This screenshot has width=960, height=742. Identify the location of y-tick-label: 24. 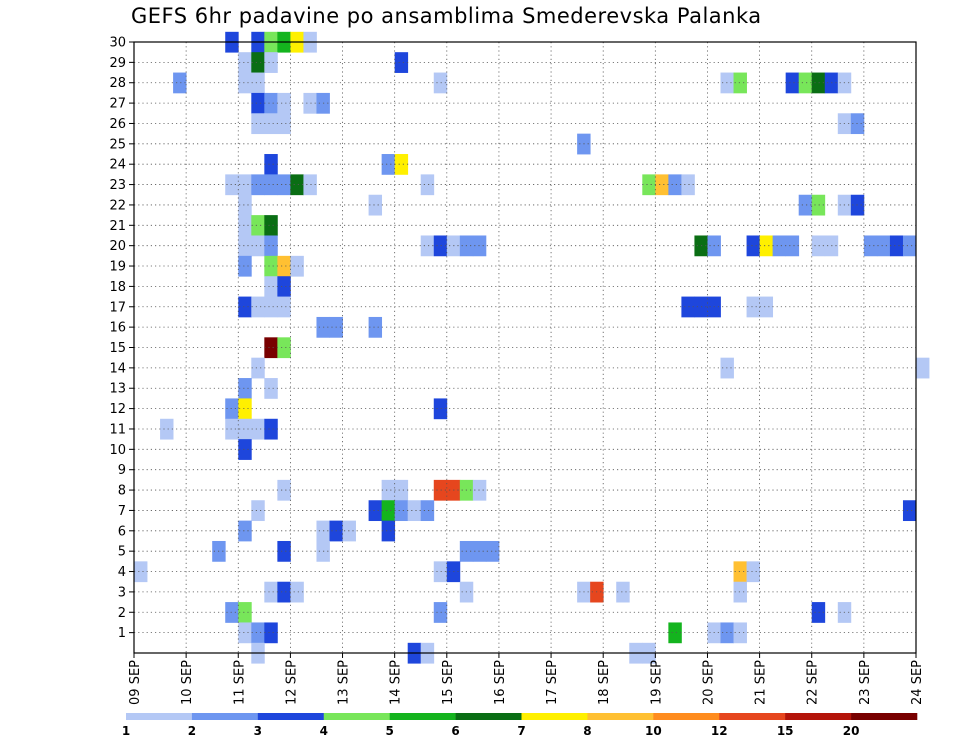
(117, 165).